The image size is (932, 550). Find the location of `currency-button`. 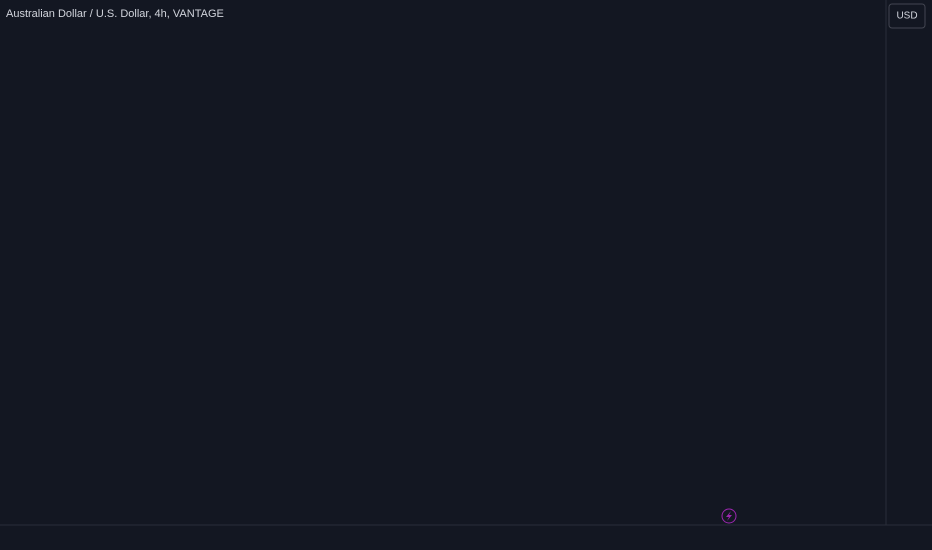

currency-button is located at coordinates (907, 16).